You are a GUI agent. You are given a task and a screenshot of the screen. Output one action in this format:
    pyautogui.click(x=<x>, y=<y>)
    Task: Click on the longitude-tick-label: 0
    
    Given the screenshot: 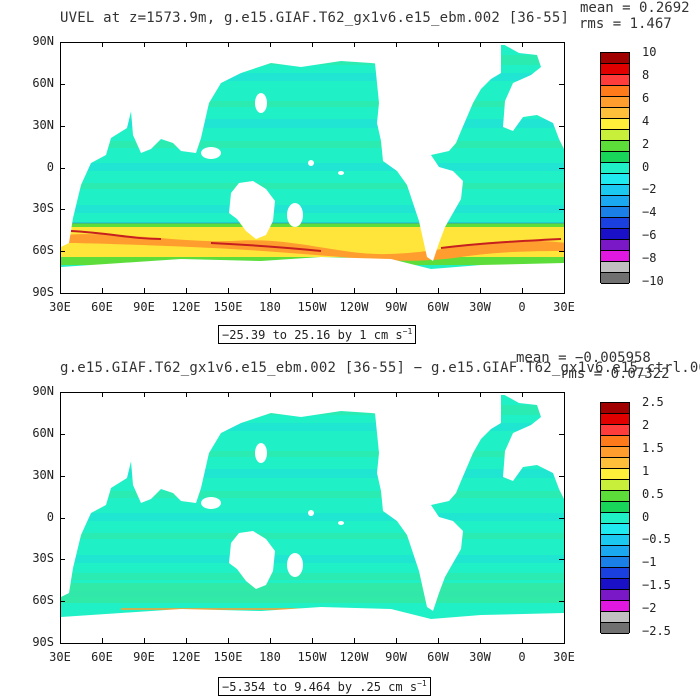 What is the action you would take?
    pyautogui.click(x=522, y=657)
    